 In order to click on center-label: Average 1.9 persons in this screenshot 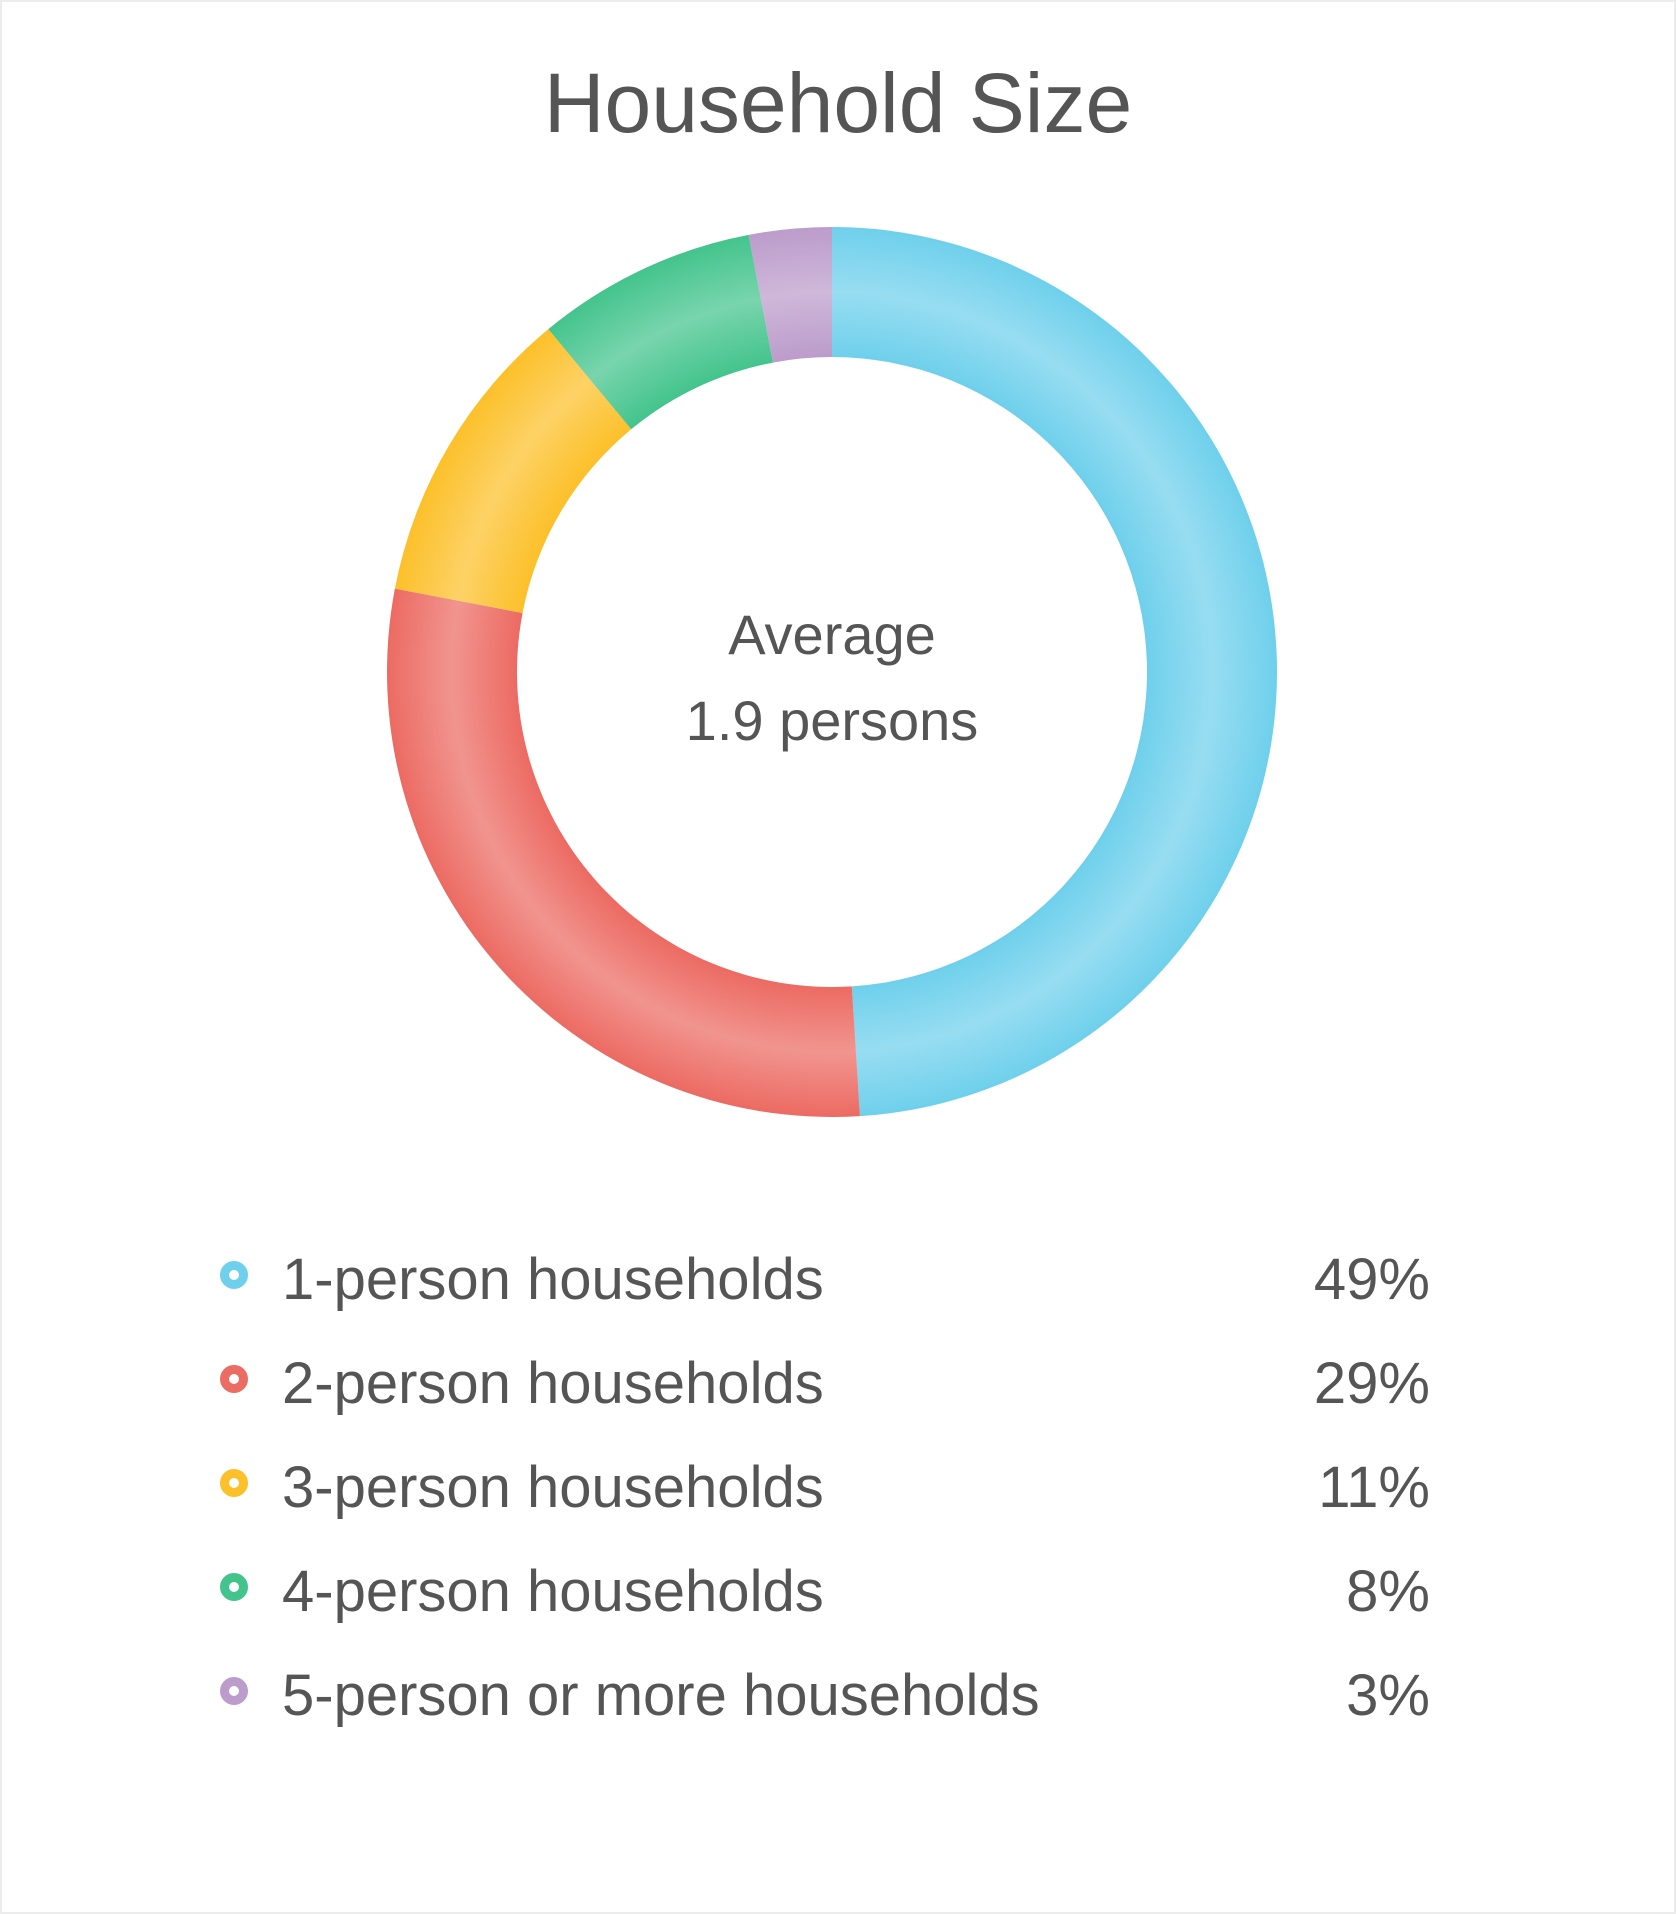, I will do `click(832, 678)`.